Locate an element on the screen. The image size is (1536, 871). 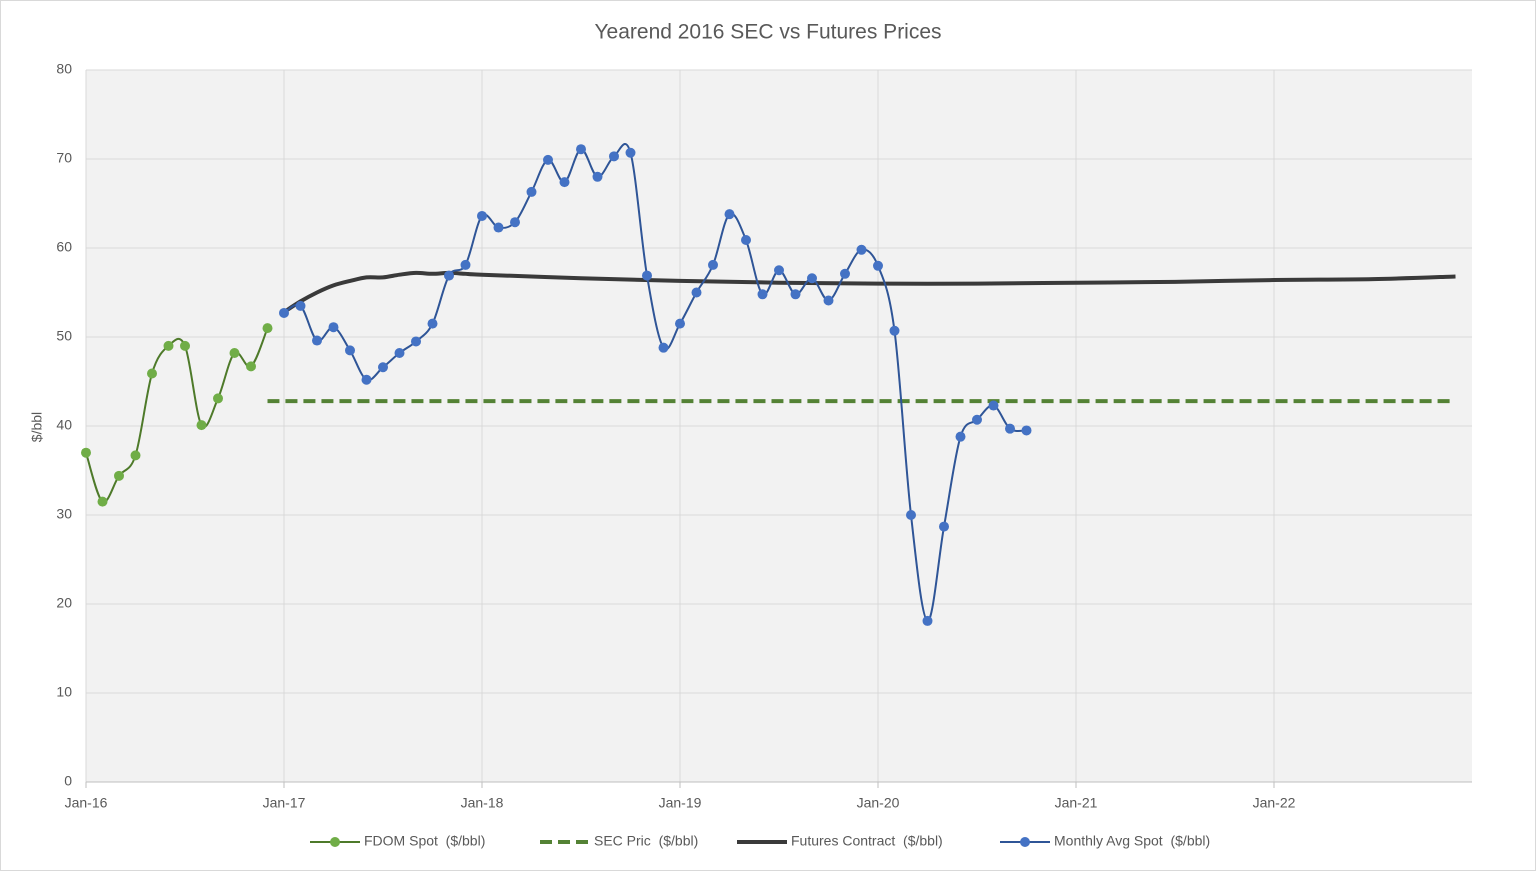
y-tick-label: 80 is located at coordinates (64, 69).